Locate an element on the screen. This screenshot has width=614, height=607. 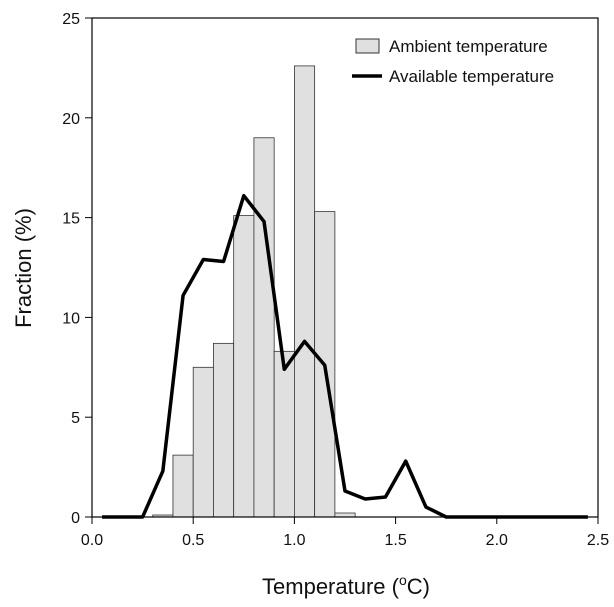
legend-label-available: Available temperature is located at coordinates (471, 76).